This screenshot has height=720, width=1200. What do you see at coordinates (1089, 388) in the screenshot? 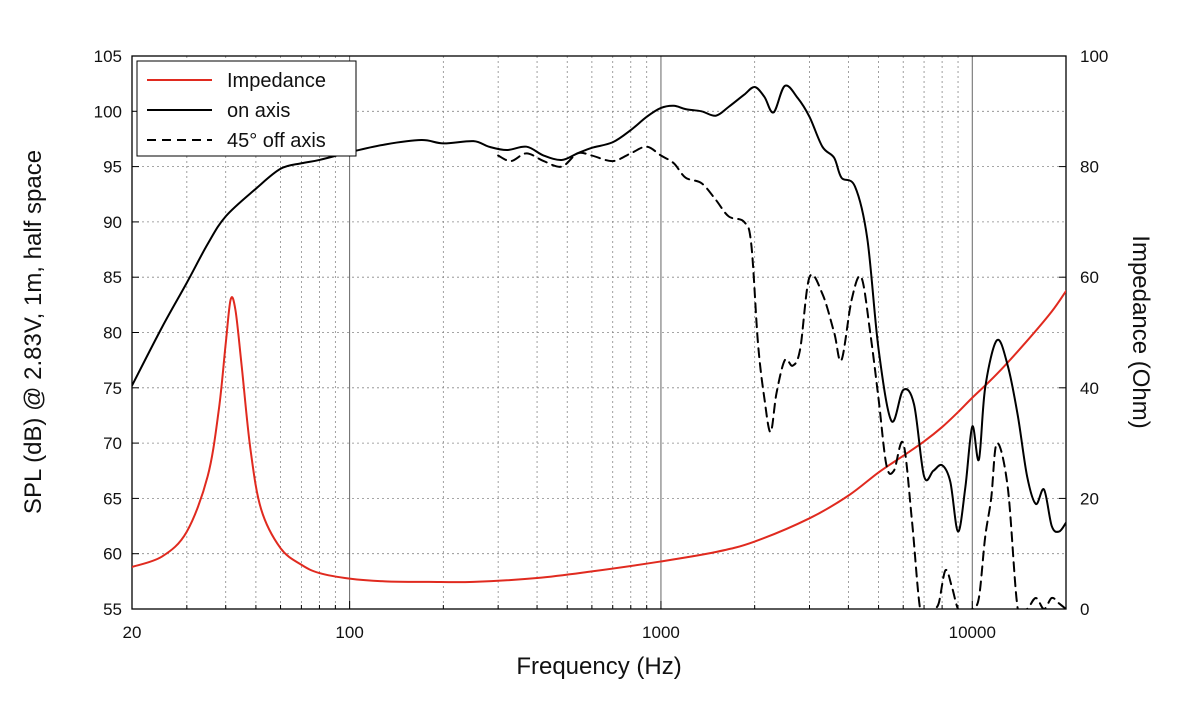
I see `y2-tick-label: 40` at bounding box center [1089, 388].